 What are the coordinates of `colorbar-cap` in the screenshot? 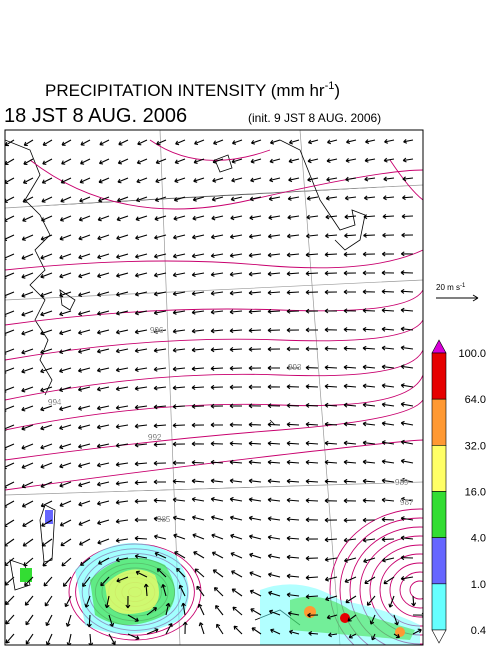 It's located at (439, 346).